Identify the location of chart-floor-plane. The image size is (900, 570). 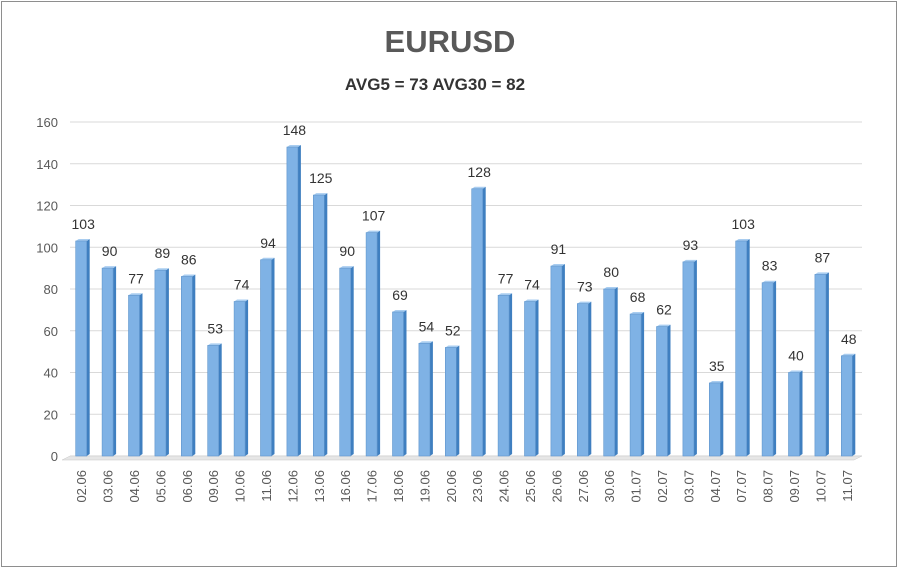
(462, 458).